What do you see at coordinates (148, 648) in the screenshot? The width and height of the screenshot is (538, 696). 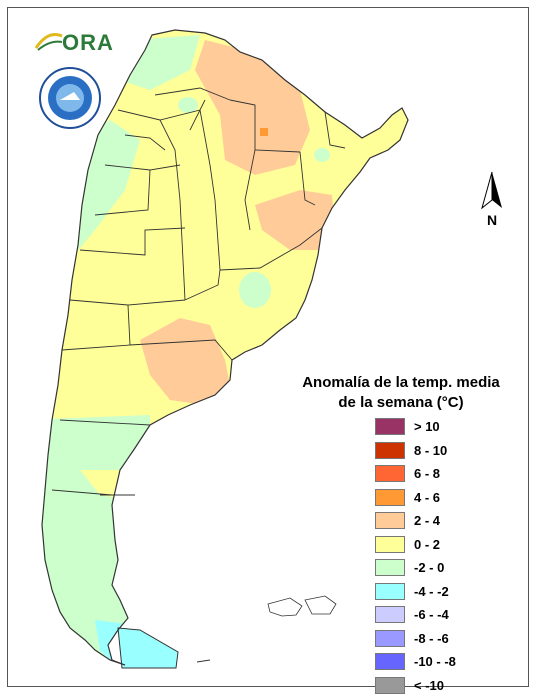 I see `tierra-del-fuego` at bounding box center [148, 648].